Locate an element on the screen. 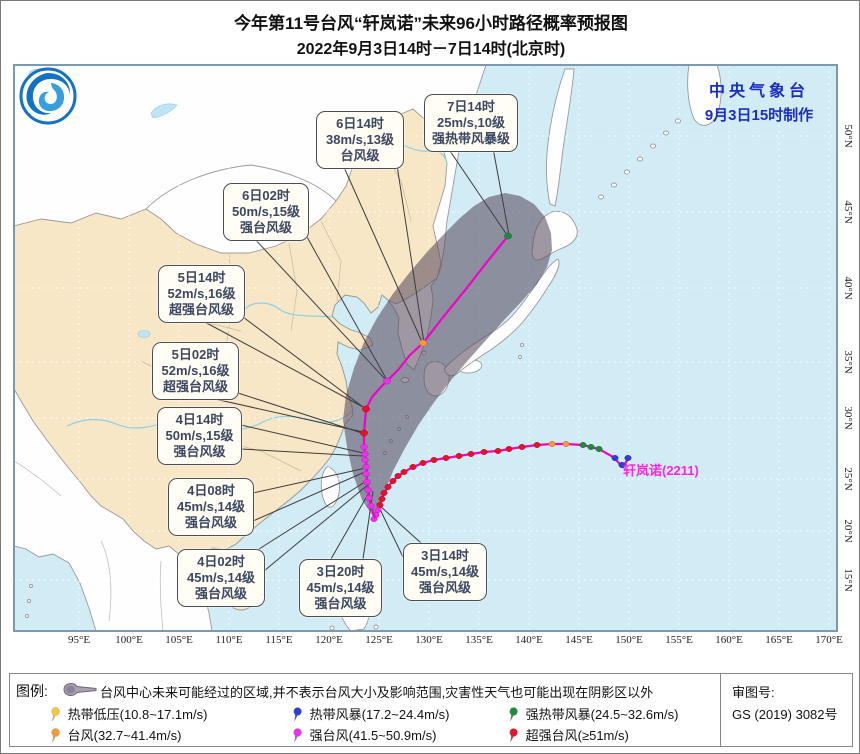  lon-tick: 125°E is located at coordinates (379, 640).